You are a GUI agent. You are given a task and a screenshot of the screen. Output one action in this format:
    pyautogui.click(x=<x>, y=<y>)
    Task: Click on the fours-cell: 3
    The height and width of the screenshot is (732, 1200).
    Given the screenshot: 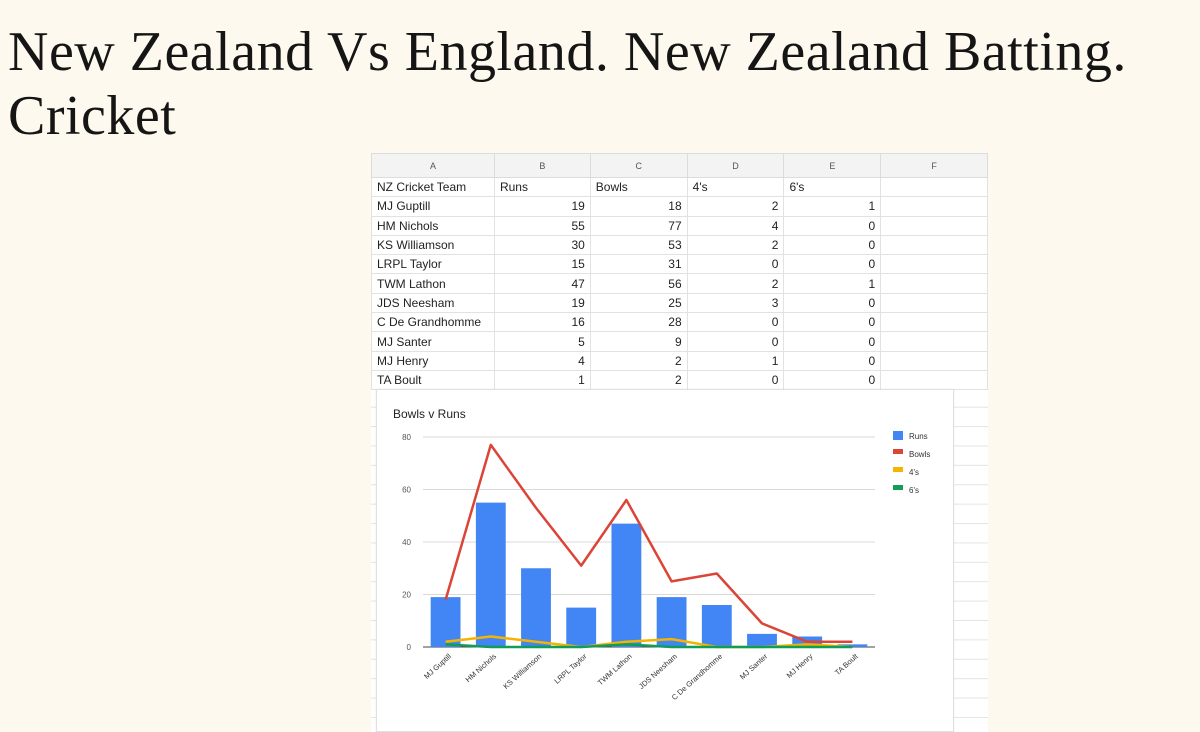 What is the action you would take?
    pyautogui.click(x=735, y=303)
    